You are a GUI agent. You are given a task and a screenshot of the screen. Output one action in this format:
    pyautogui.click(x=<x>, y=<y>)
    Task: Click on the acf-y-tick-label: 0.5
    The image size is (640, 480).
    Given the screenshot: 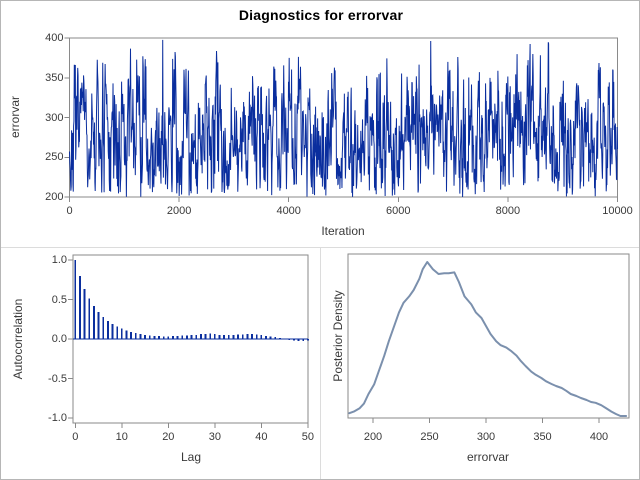 What is the action you would take?
    pyautogui.click(x=59, y=299)
    